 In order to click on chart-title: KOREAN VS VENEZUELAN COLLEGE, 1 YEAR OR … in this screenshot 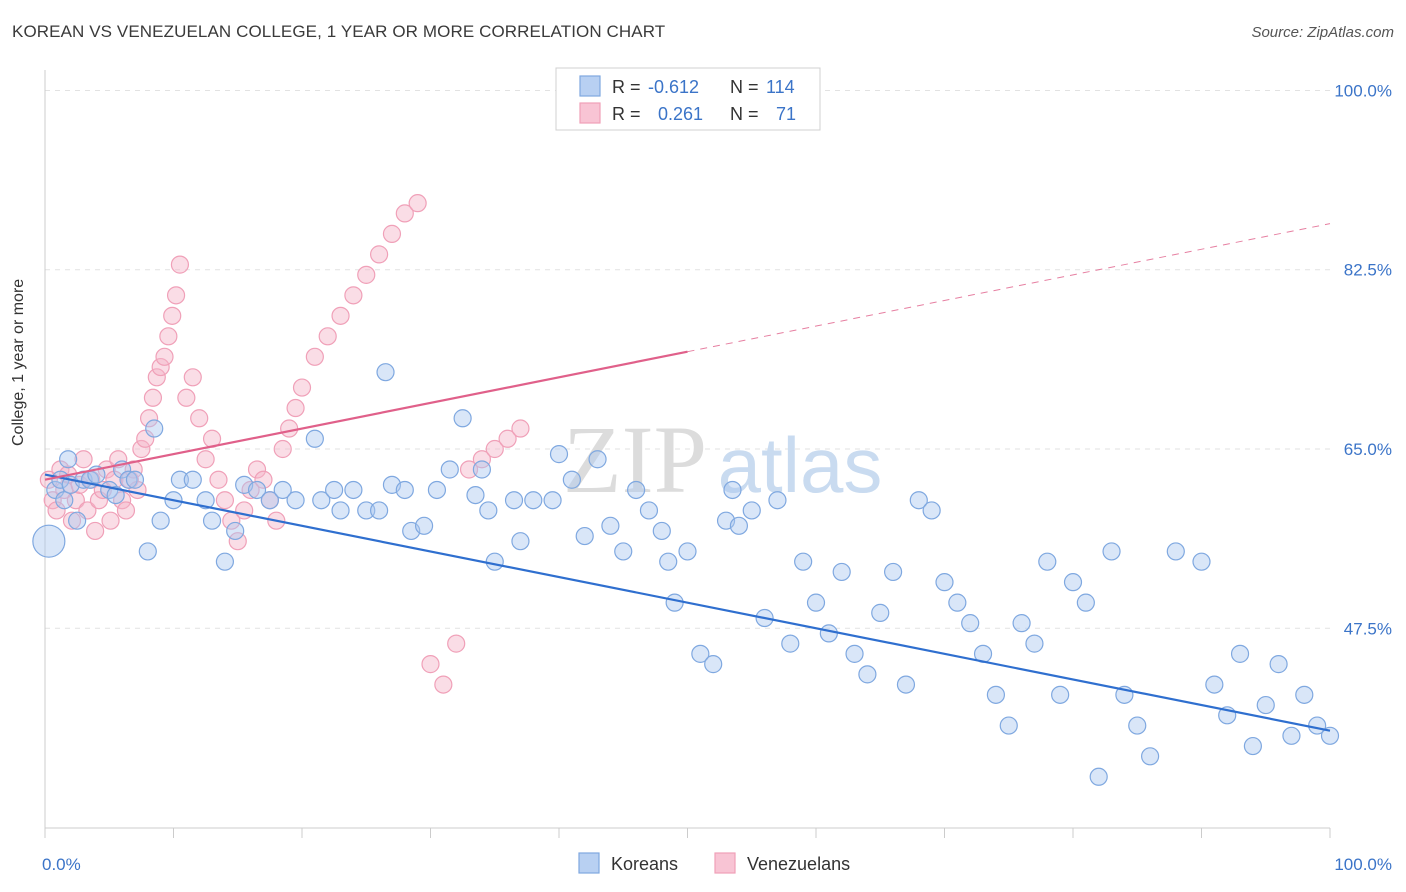, I will do `click(339, 31)`.